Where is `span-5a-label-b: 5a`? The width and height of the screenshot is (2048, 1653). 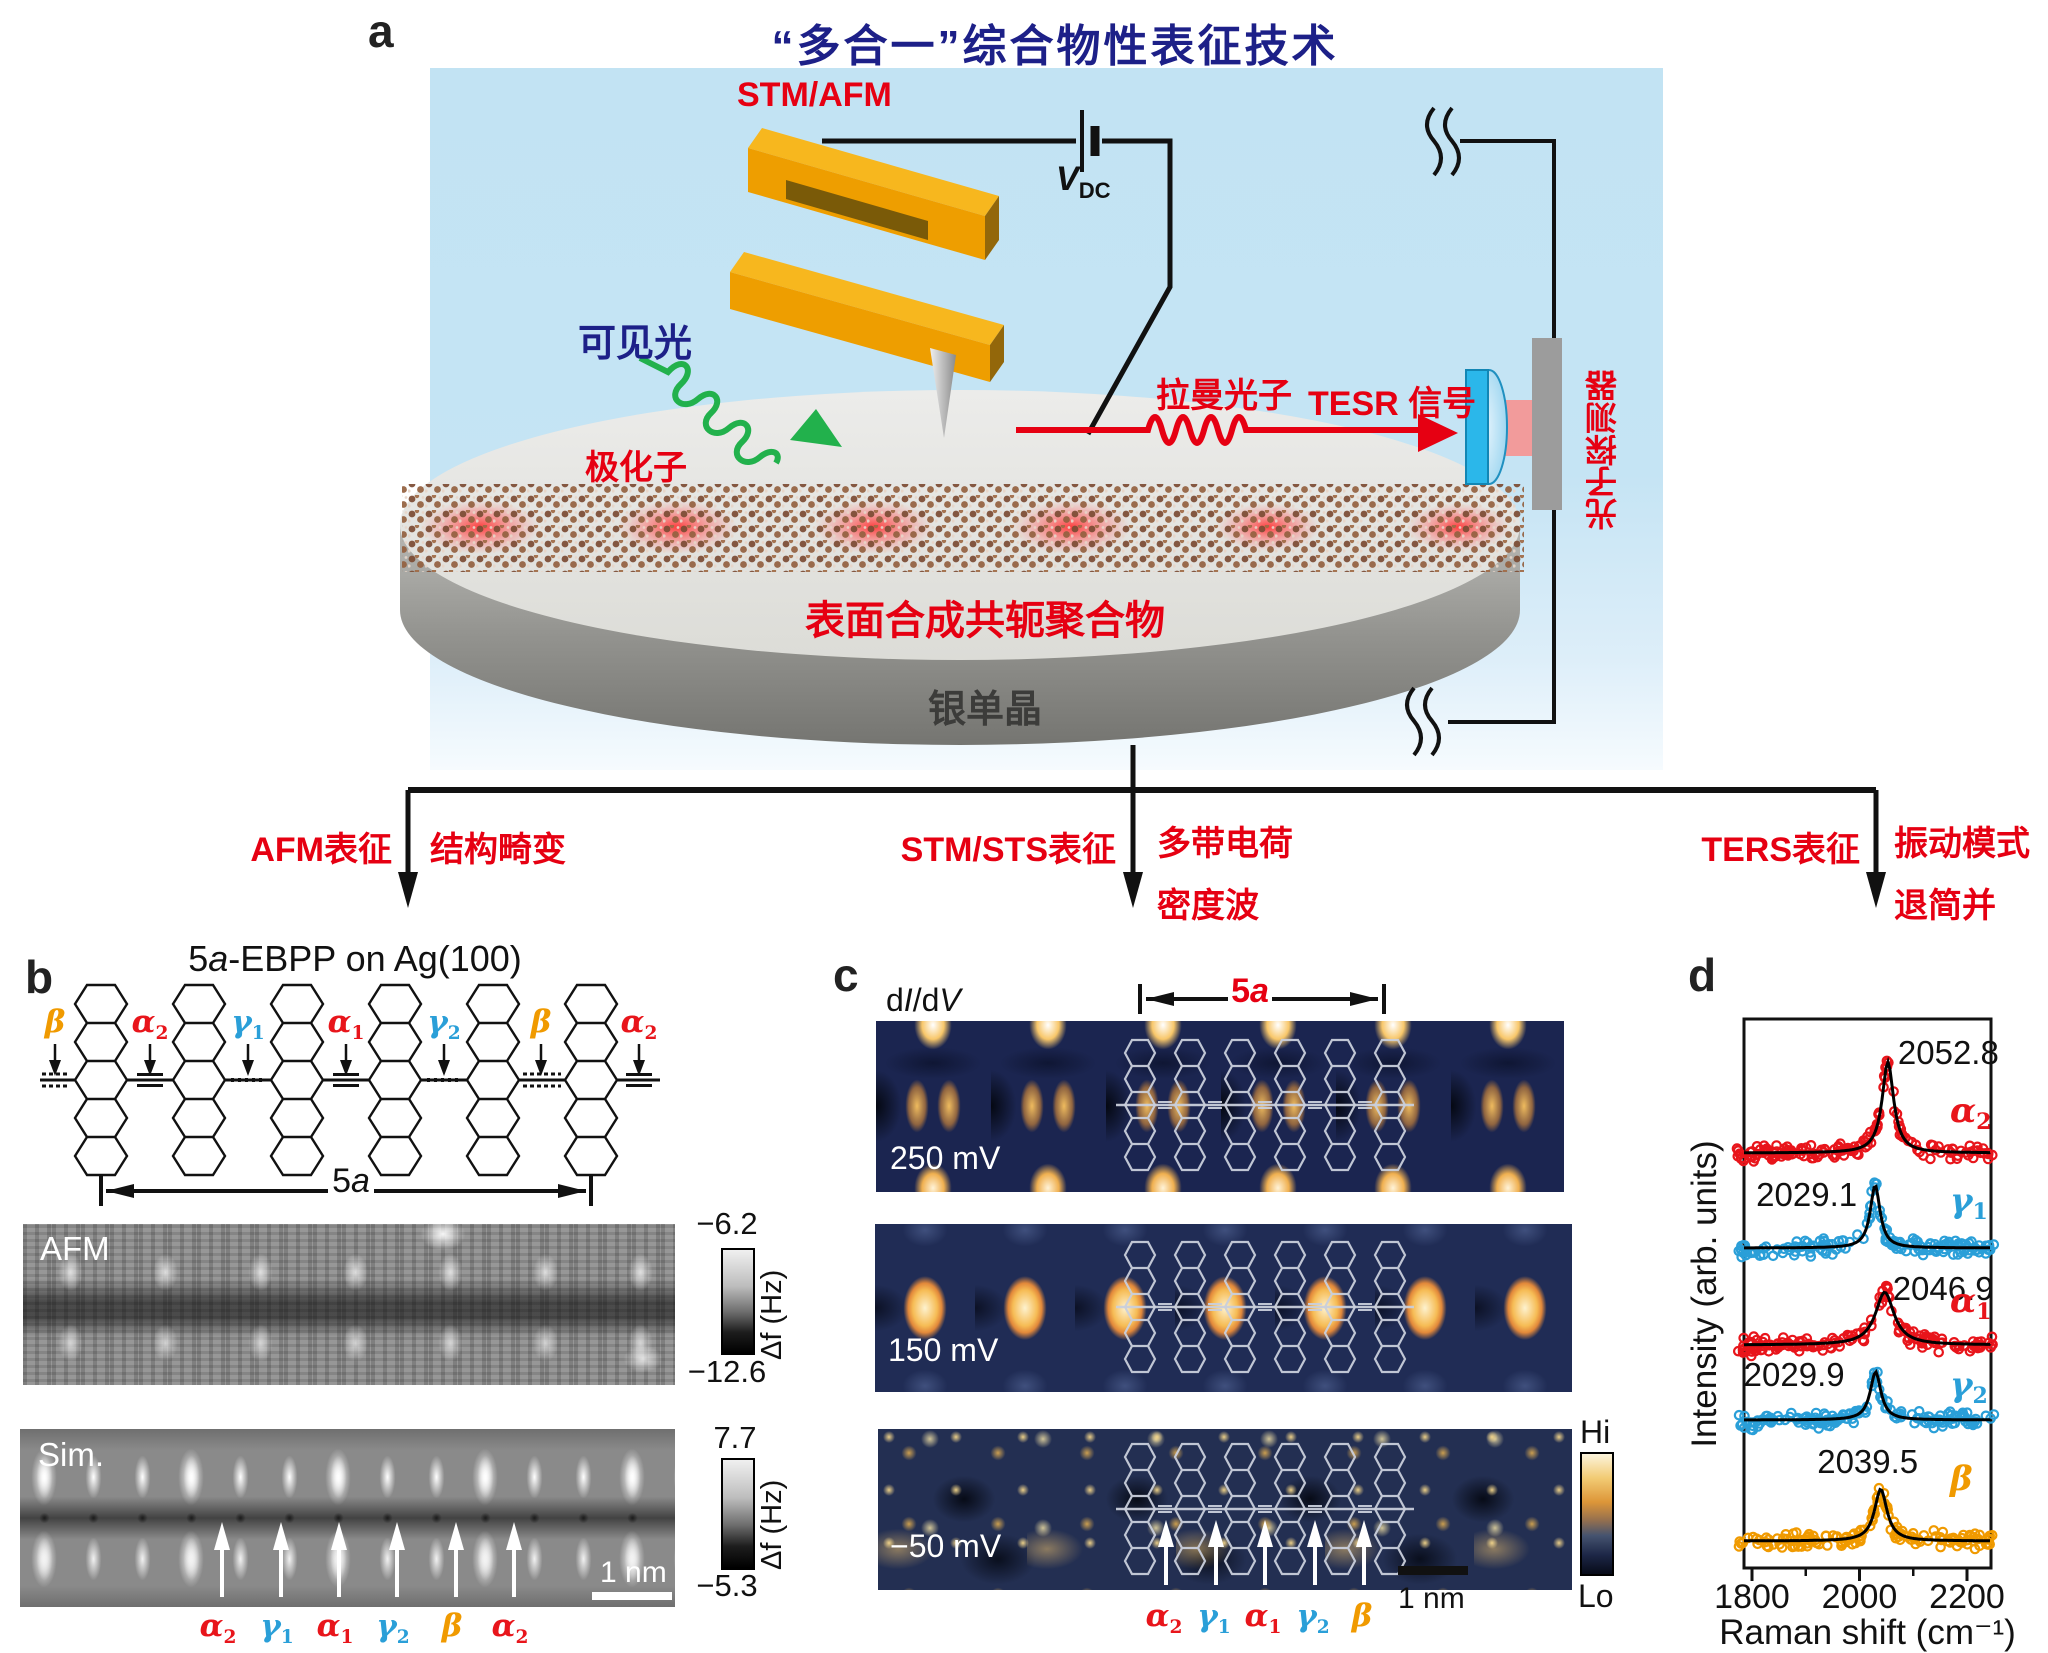
span-5a-label-b: 5a is located at coordinates (351, 1181).